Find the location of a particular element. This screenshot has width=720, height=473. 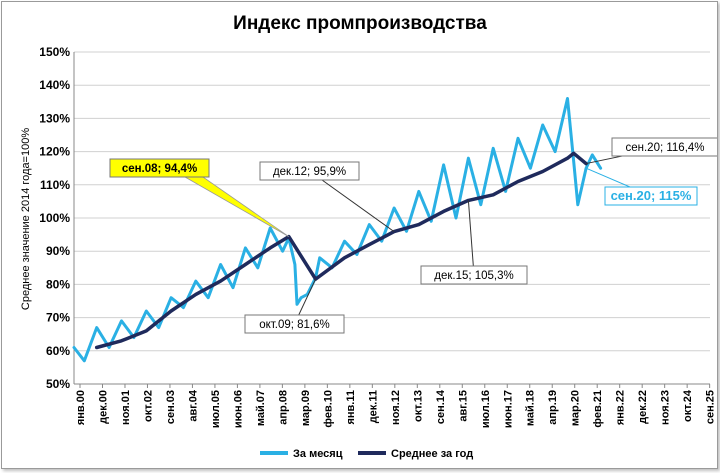

annotation-label: дек.15; 105,3% is located at coordinates (474, 276).